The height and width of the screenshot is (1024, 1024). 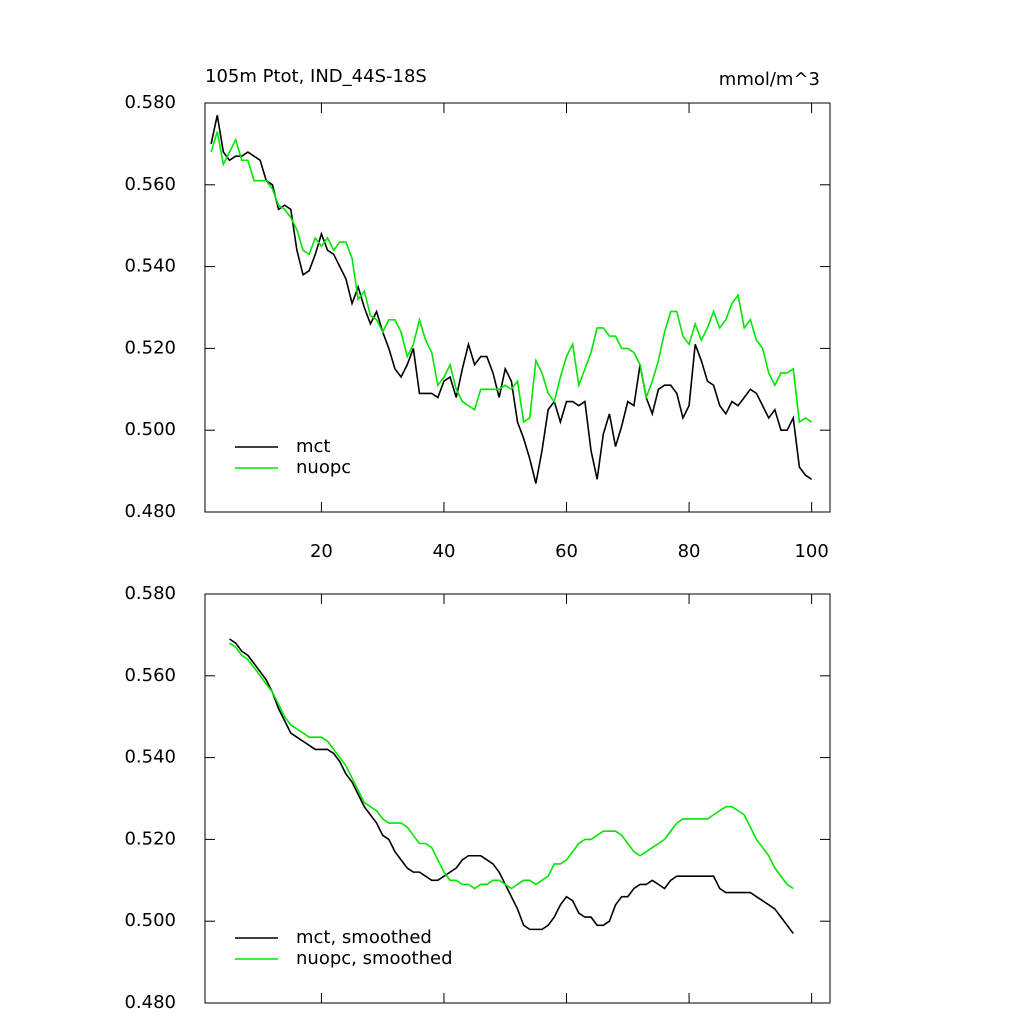 I want to click on units-label: mmol/m^3, so click(x=769, y=79).